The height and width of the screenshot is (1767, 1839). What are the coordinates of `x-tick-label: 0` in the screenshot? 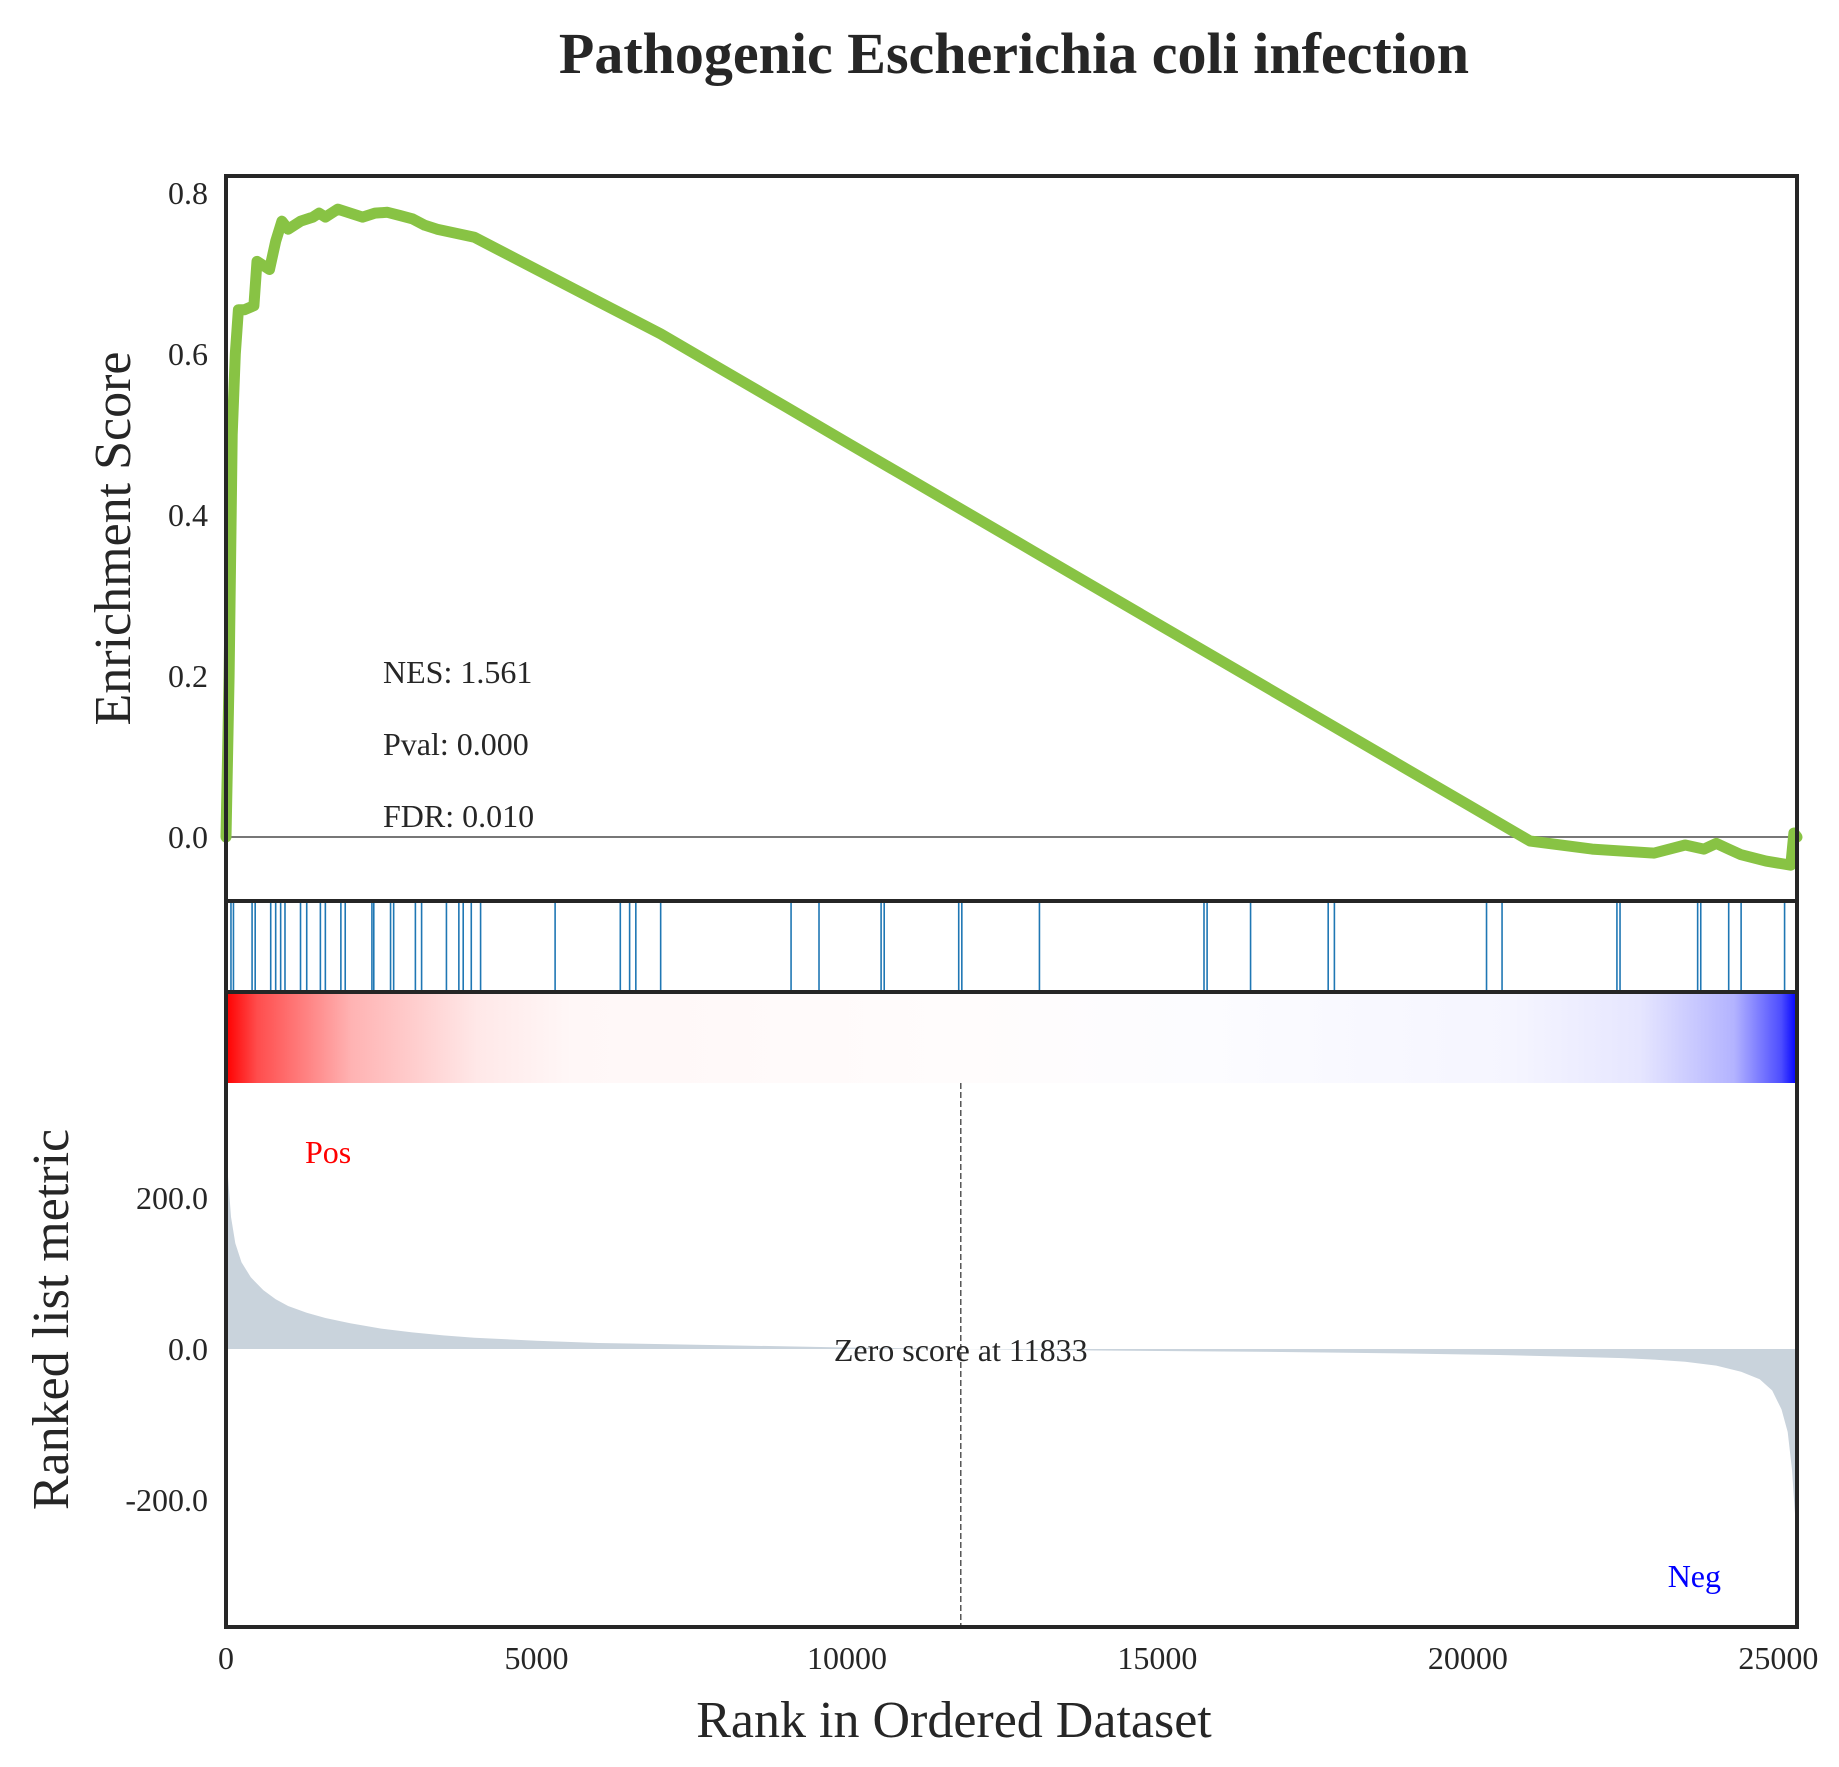 It's located at (226, 1658).